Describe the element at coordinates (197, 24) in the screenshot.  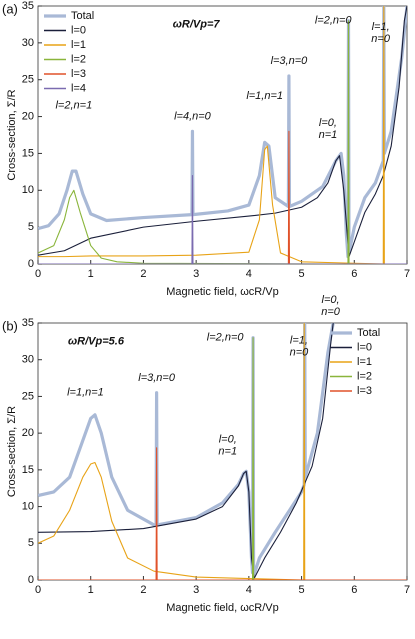
I see `chart-title: ωR/Vp=7` at that location.